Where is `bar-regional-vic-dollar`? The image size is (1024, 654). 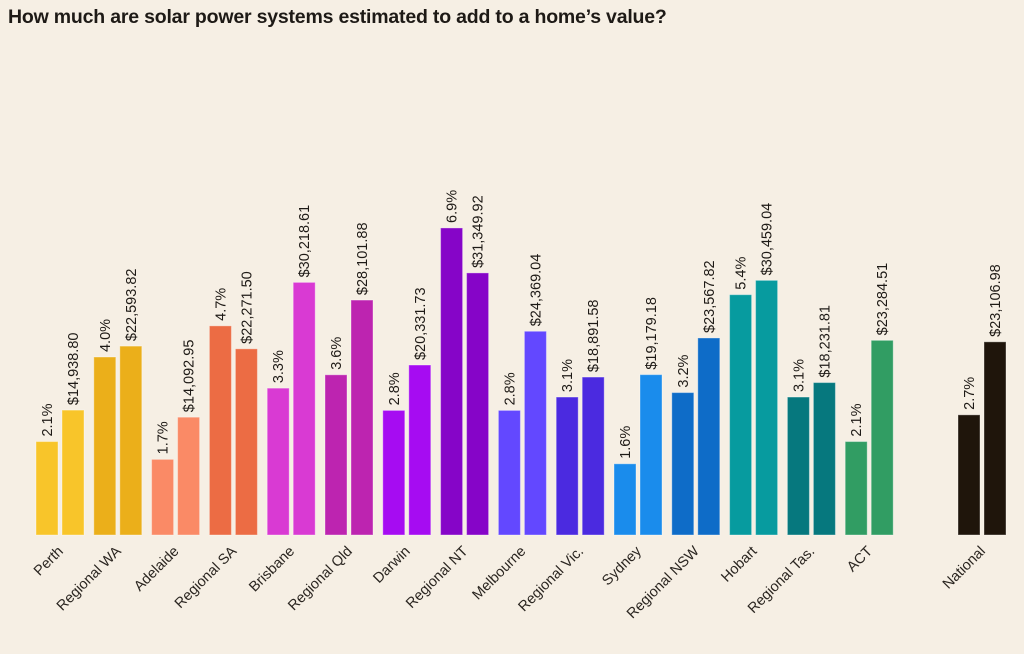
bar-regional-vic-dollar is located at coordinates (593, 456).